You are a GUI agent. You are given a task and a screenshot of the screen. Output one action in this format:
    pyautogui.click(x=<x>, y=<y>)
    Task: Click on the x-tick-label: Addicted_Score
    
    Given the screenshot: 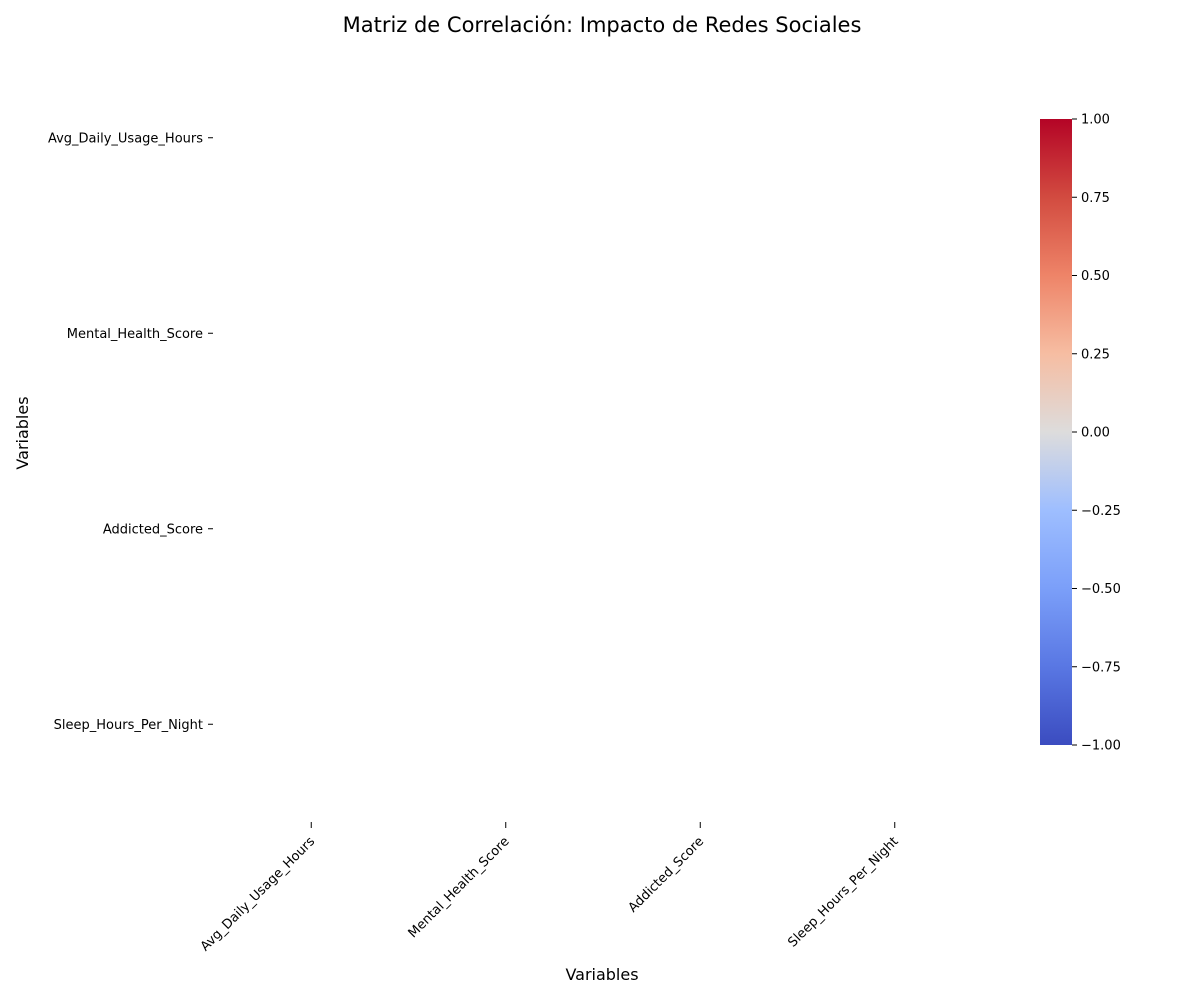 What is the action you would take?
    pyautogui.click(x=666, y=874)
    